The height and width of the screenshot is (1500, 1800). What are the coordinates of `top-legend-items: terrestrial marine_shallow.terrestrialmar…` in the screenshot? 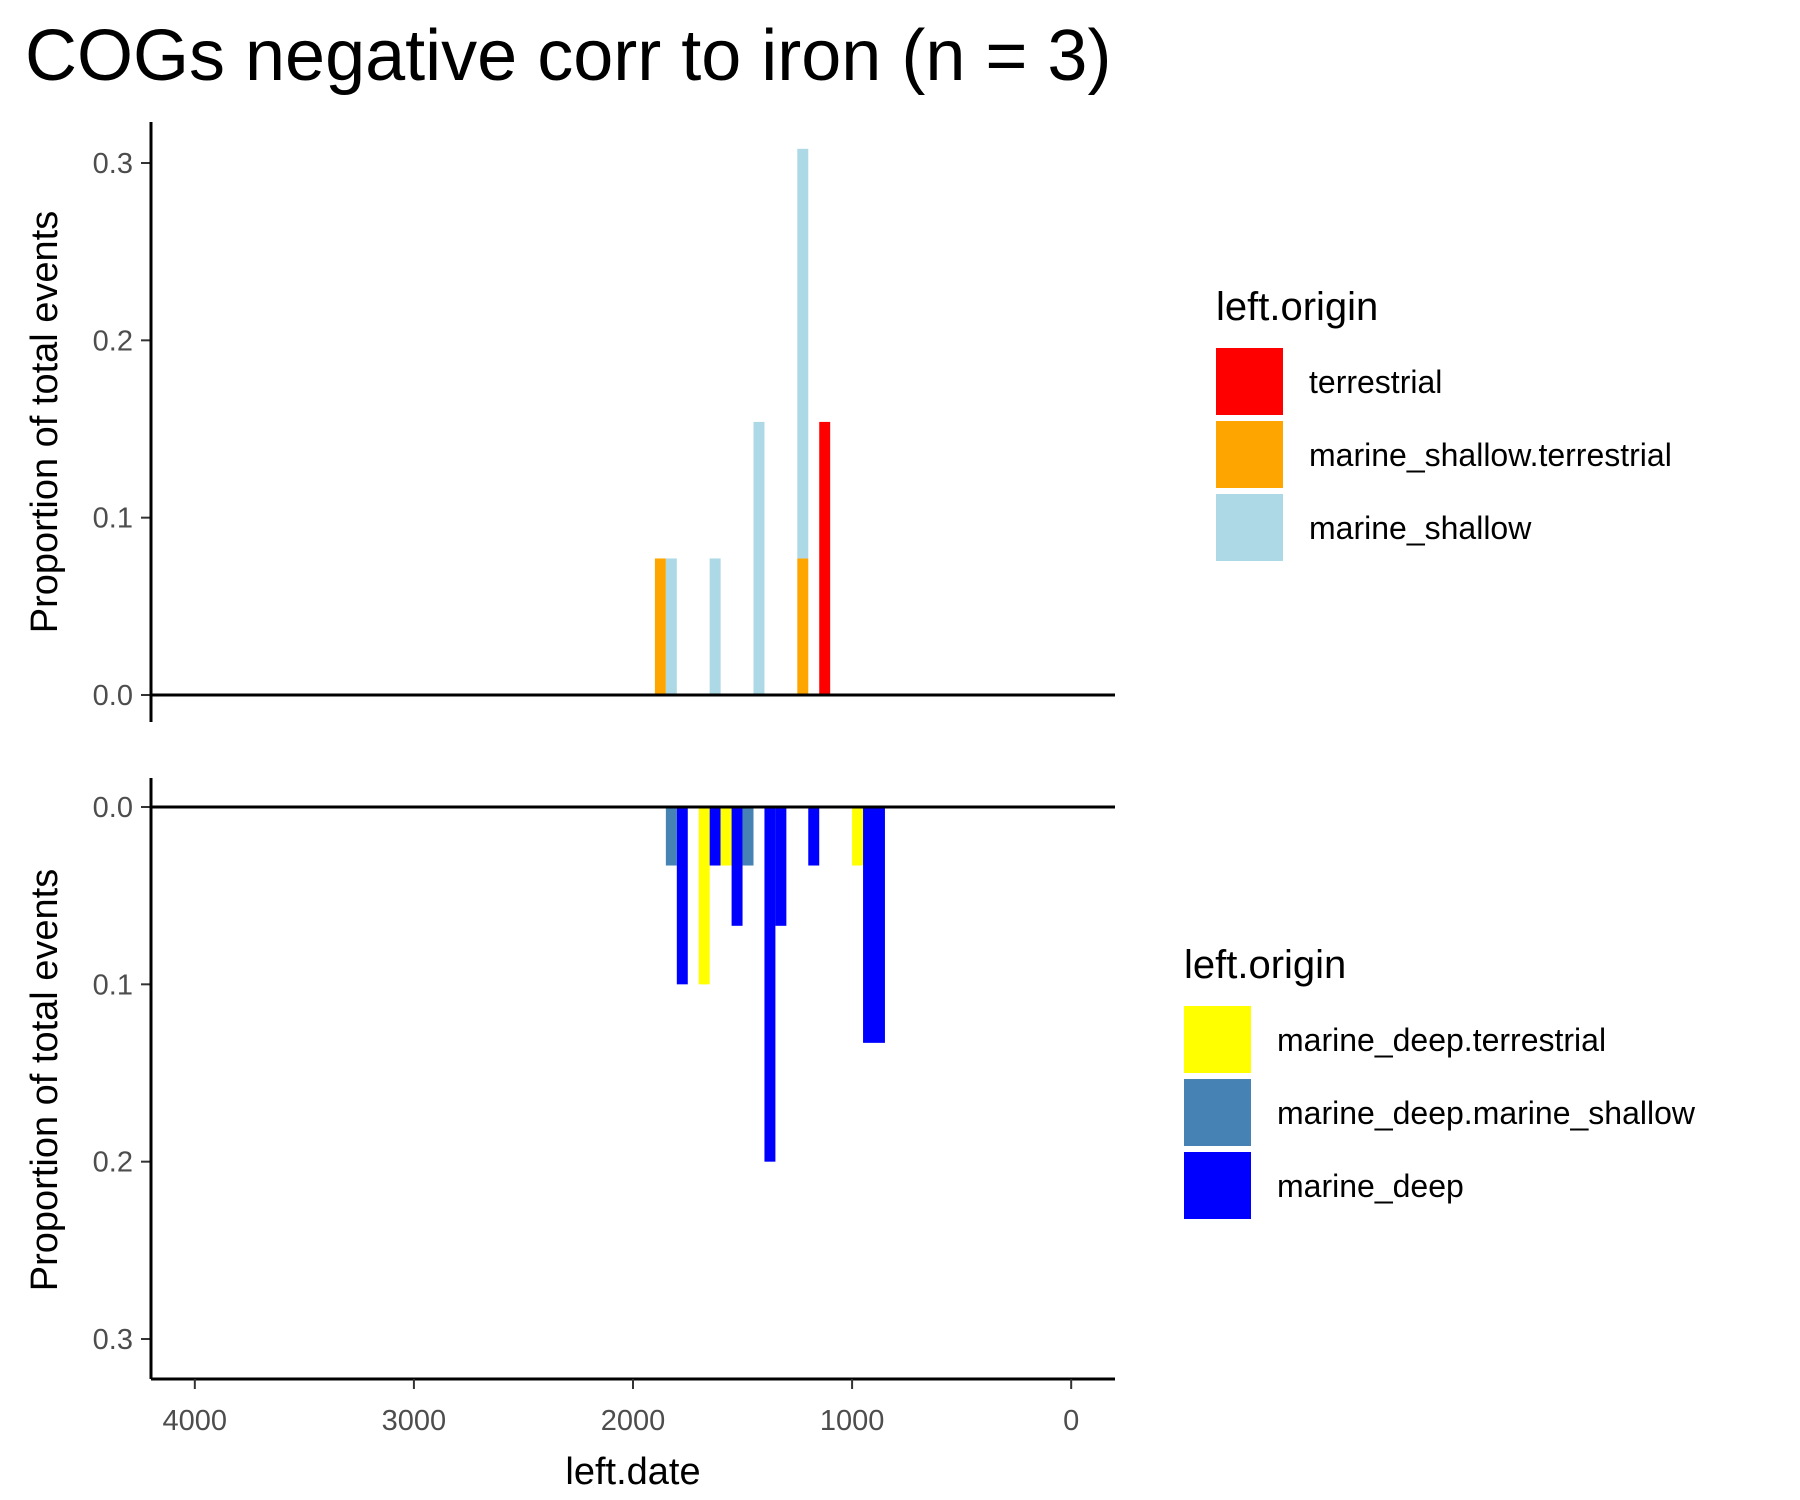 It's located at (1444, 454).